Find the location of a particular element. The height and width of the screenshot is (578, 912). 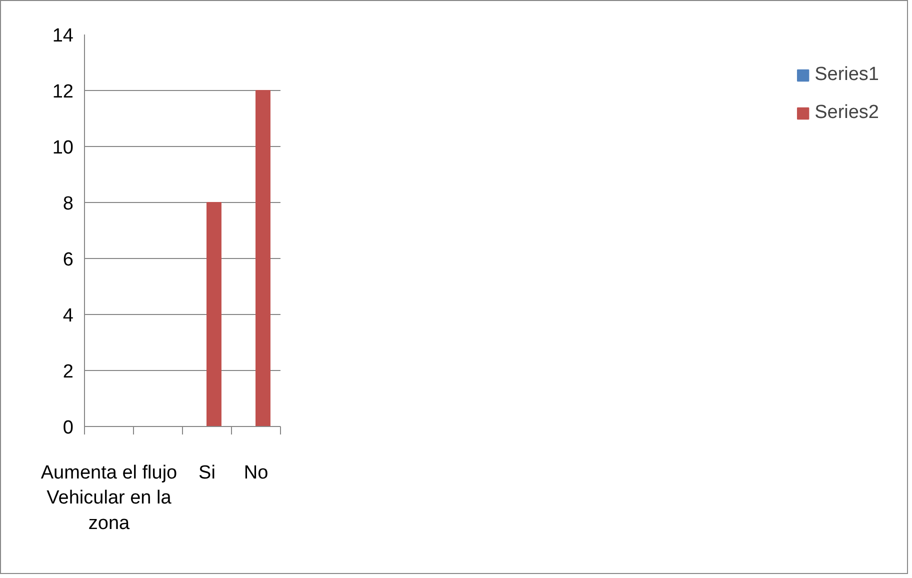

x-tick-label: Si is located at coordinates (207, 473).